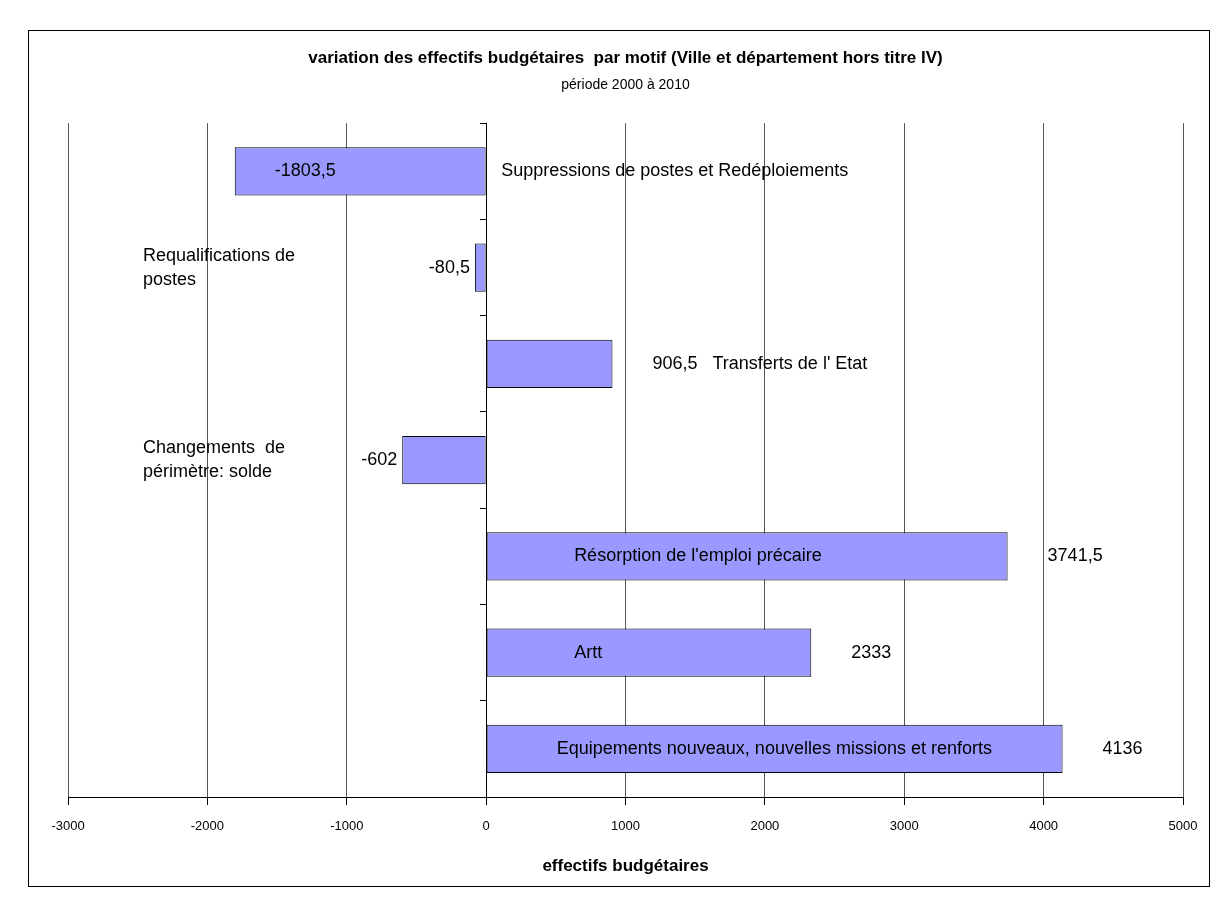  I want to click on x-axis-title: effectifs budgétaires, so click(625, 866).